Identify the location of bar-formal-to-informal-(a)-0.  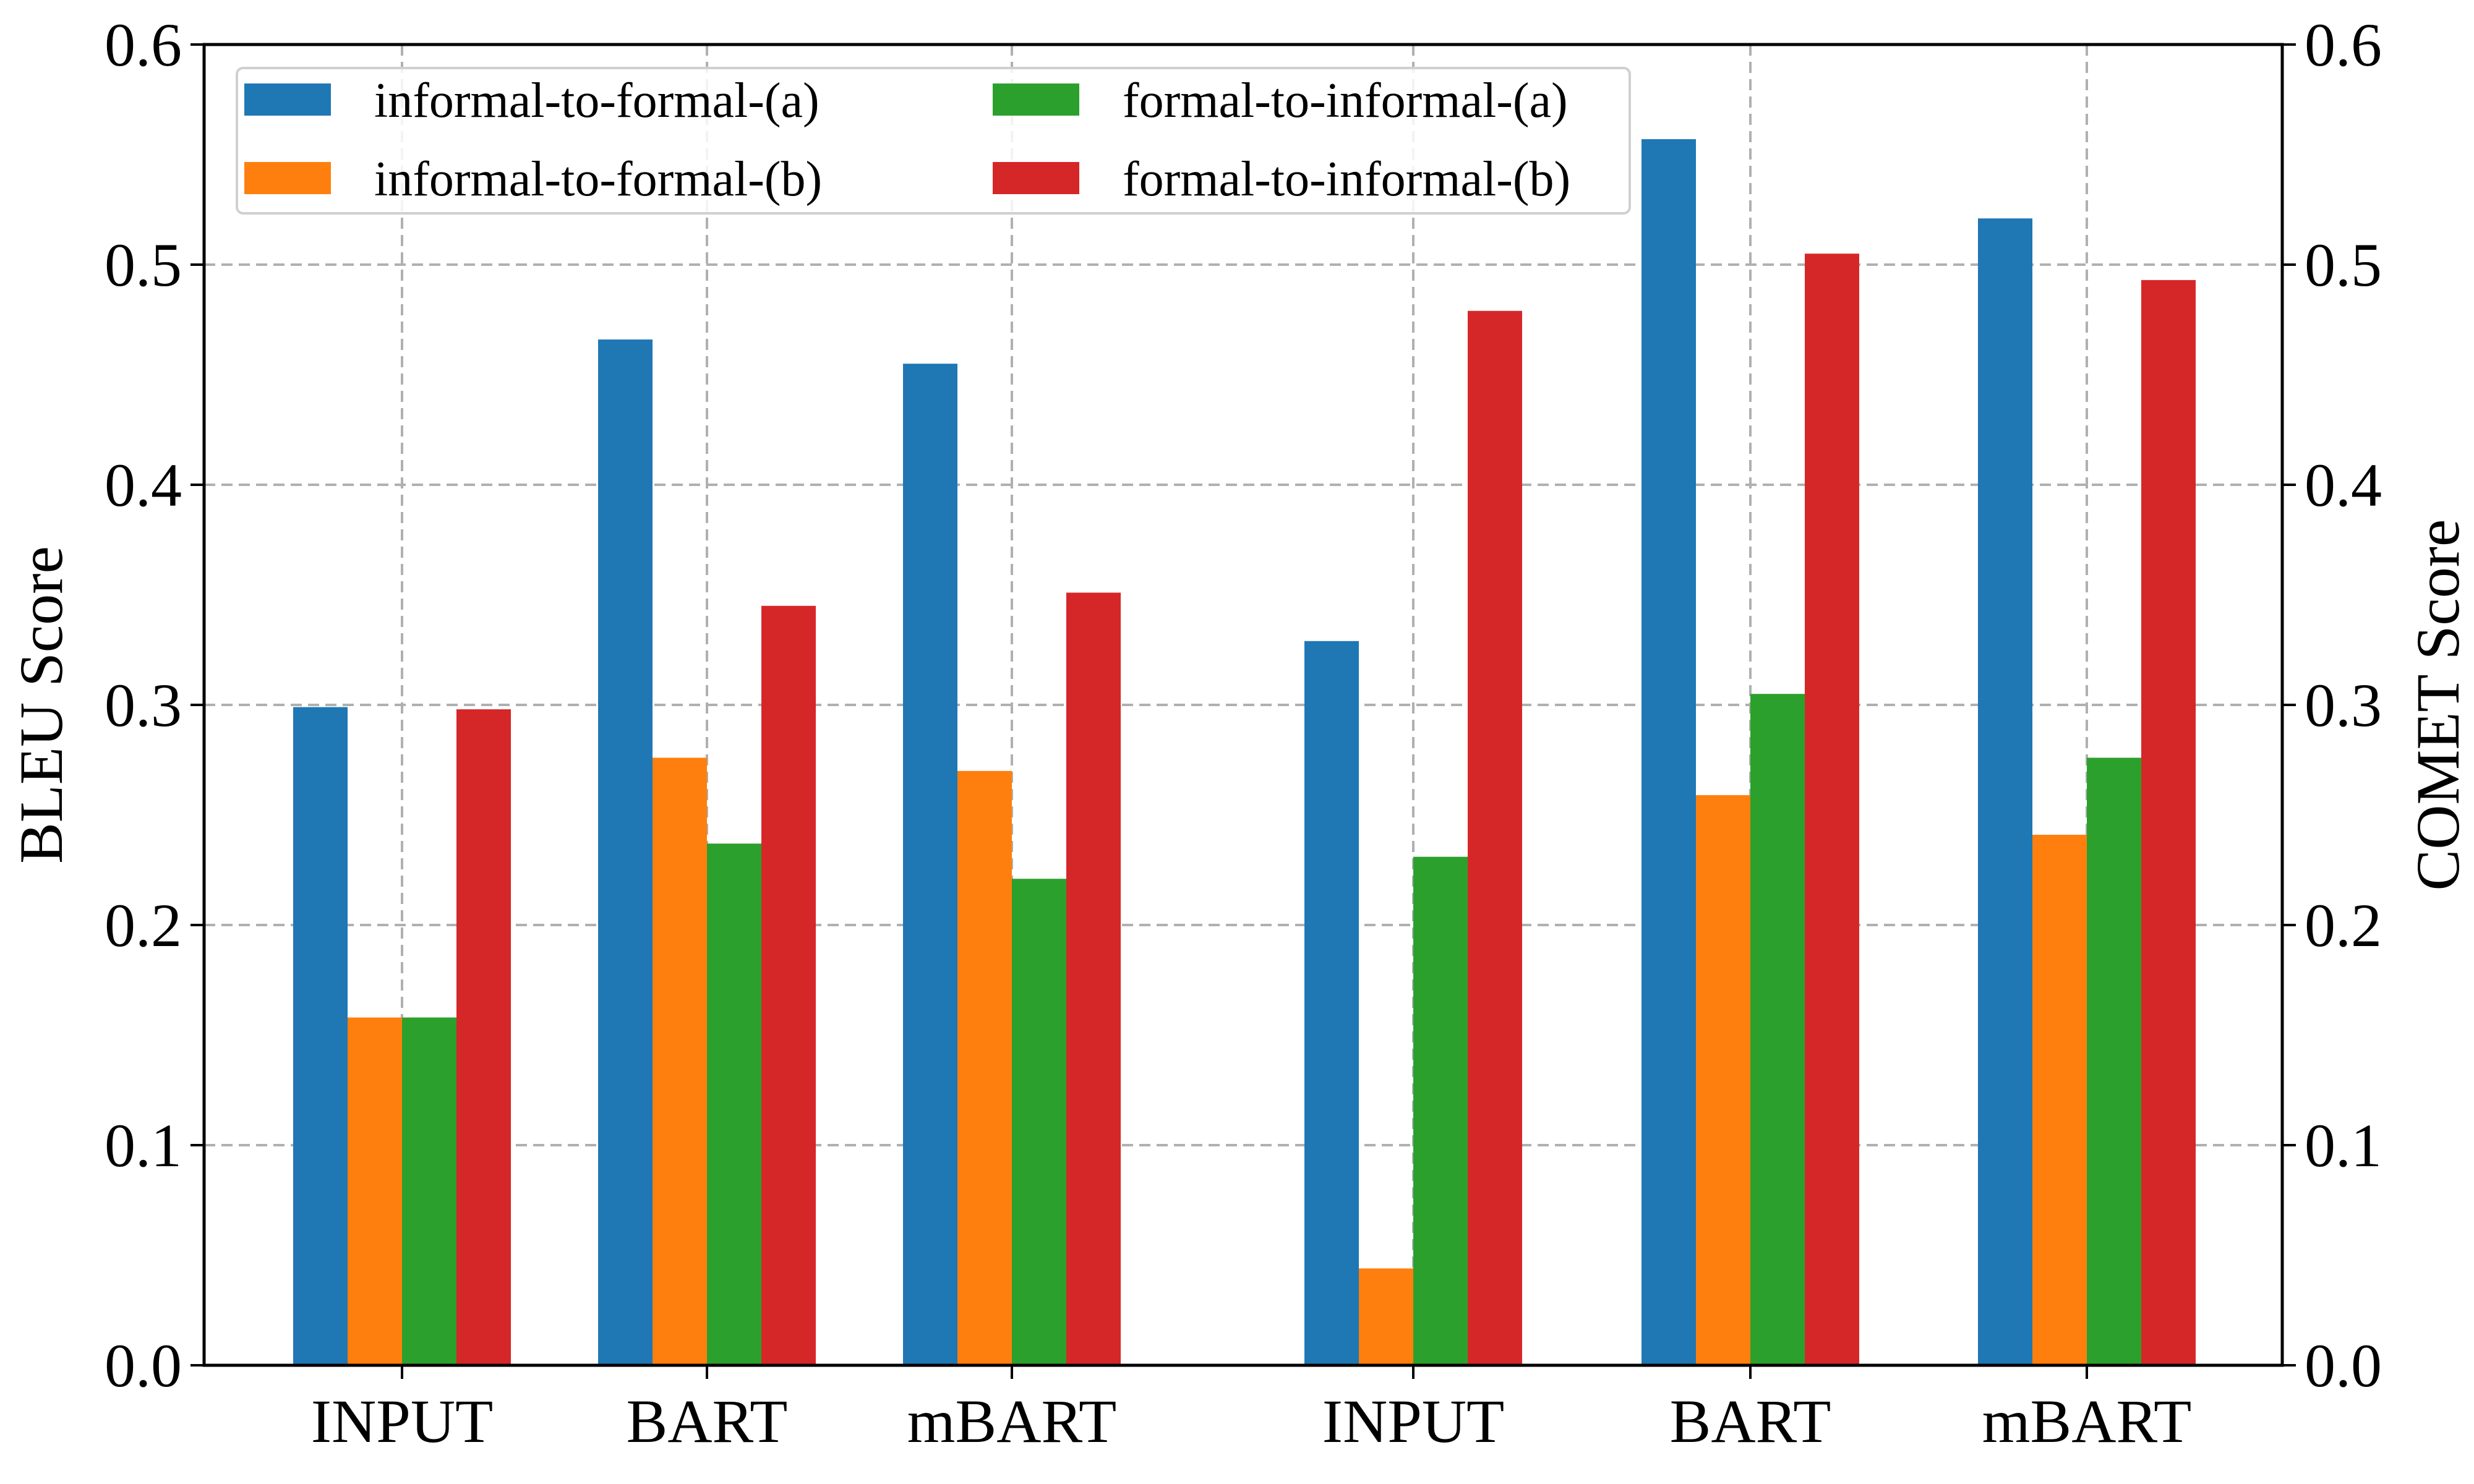
(429, 1191).